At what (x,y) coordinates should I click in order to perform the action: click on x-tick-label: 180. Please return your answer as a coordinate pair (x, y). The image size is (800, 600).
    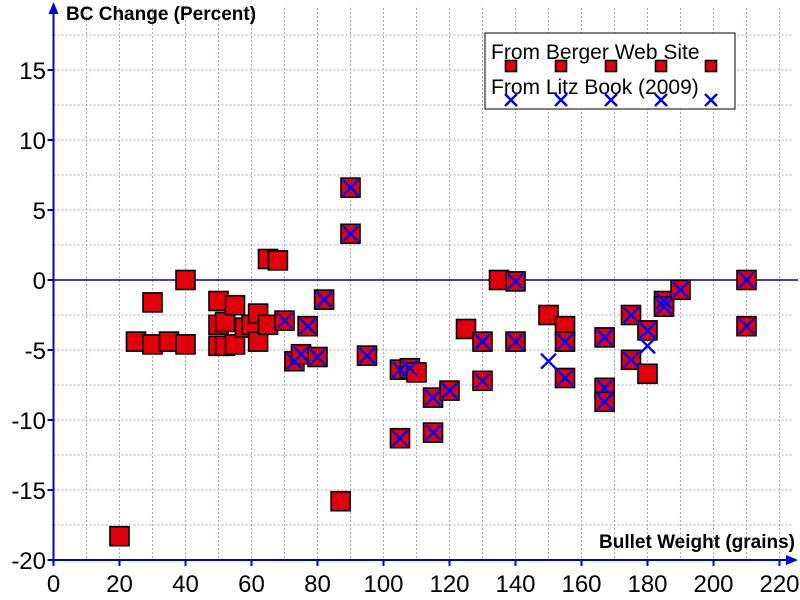
    Looking at the image, I should click on (647, 584).